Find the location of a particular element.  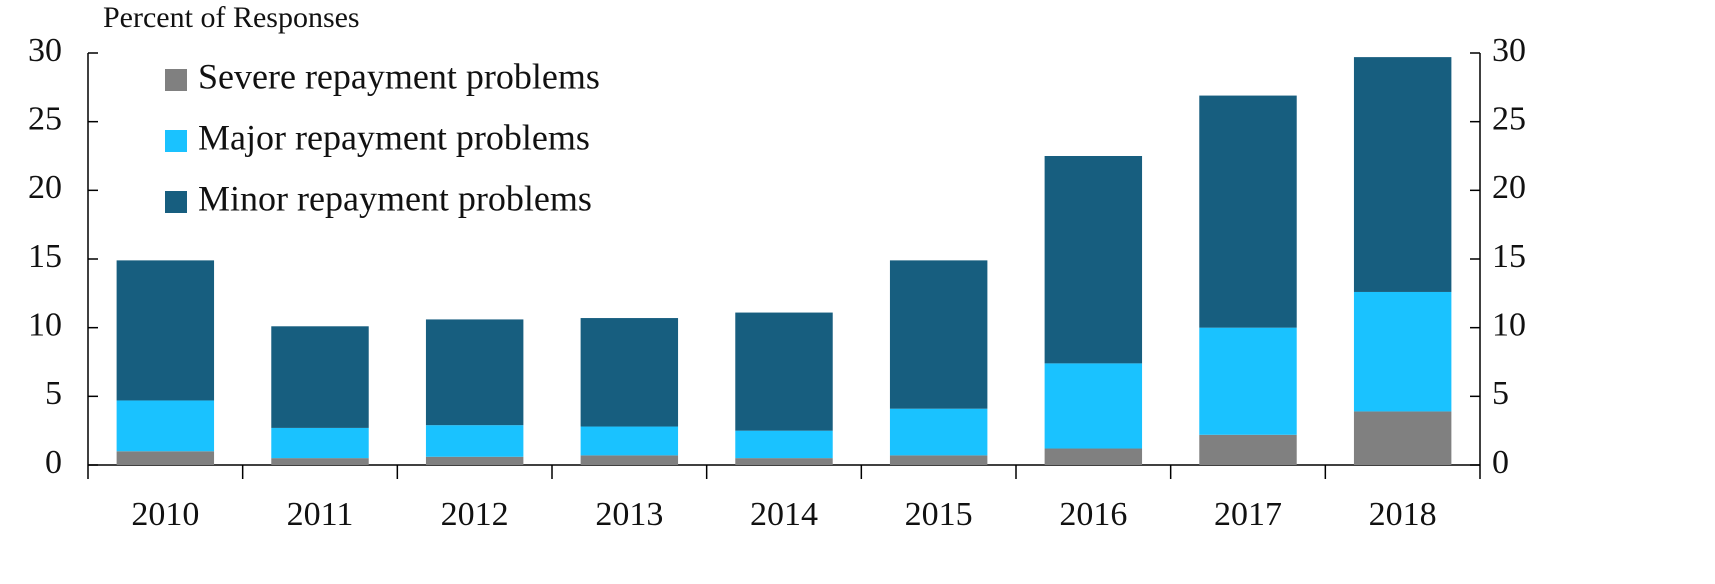

legend-label: Major repayment problems is located at coordinates (394, 137).